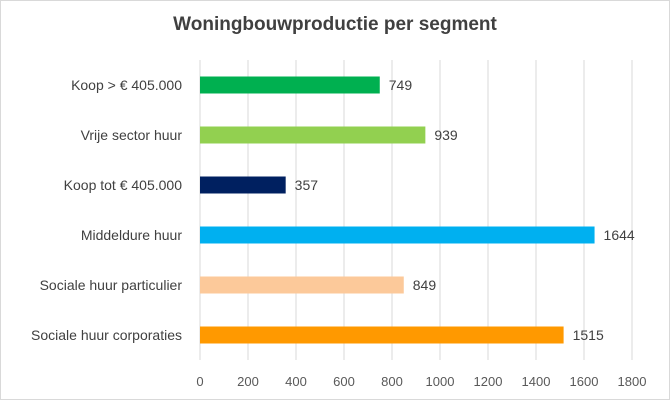 The height and width of the screenshot is (400, 670). I want to click on data-label: 939, so click(446, 135).